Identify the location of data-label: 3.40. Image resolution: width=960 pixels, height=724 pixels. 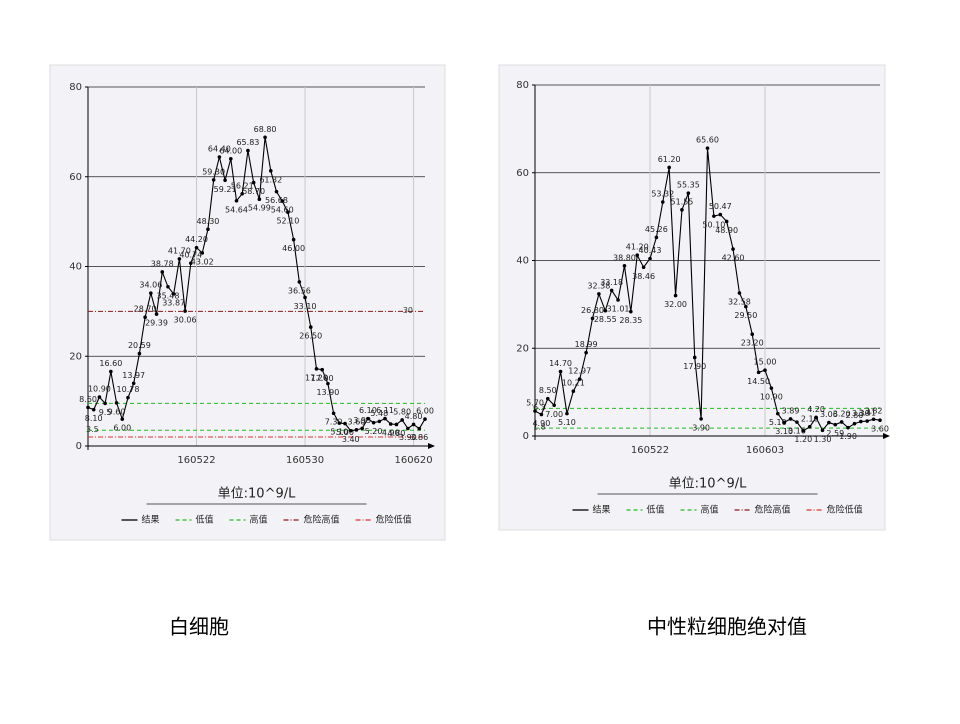
(351, 439).